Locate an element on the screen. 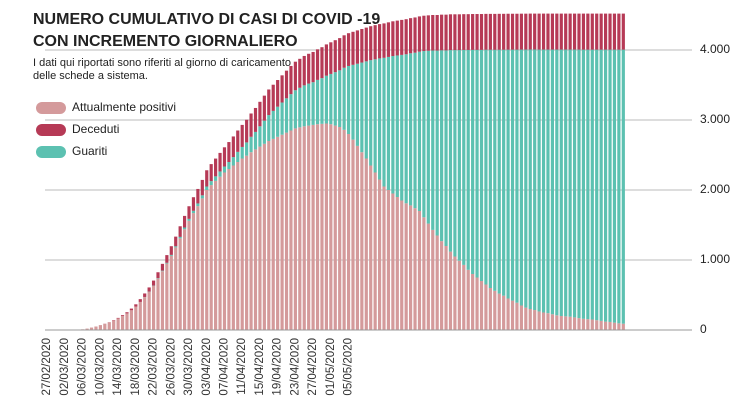 The height and width of the screenshot is (420, 740). x-tick-label: 23/04/2020 is located at coordinates (295, 367).